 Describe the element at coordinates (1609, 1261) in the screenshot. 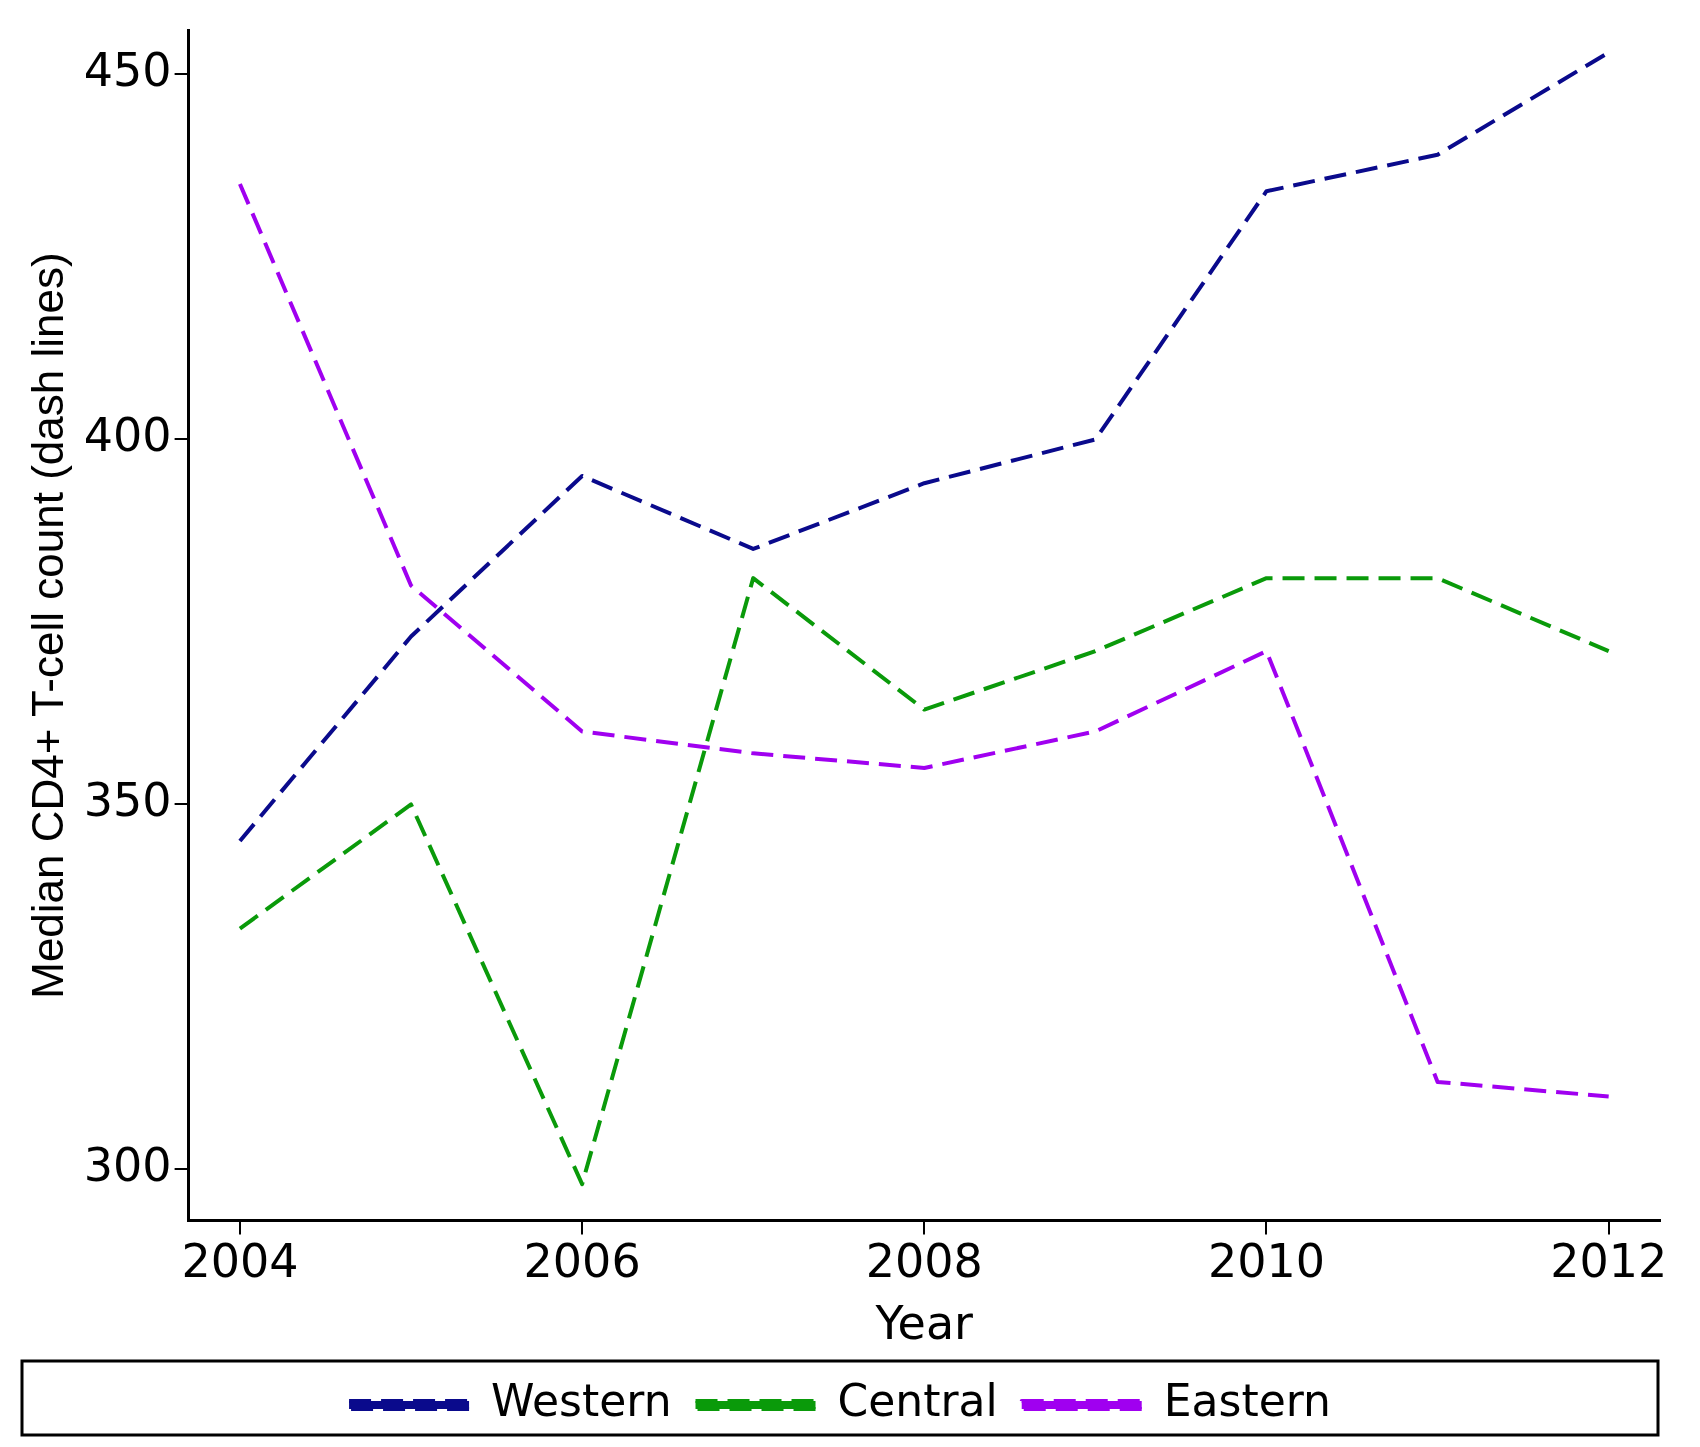

I see `x-tick-label: 2012` at that location.